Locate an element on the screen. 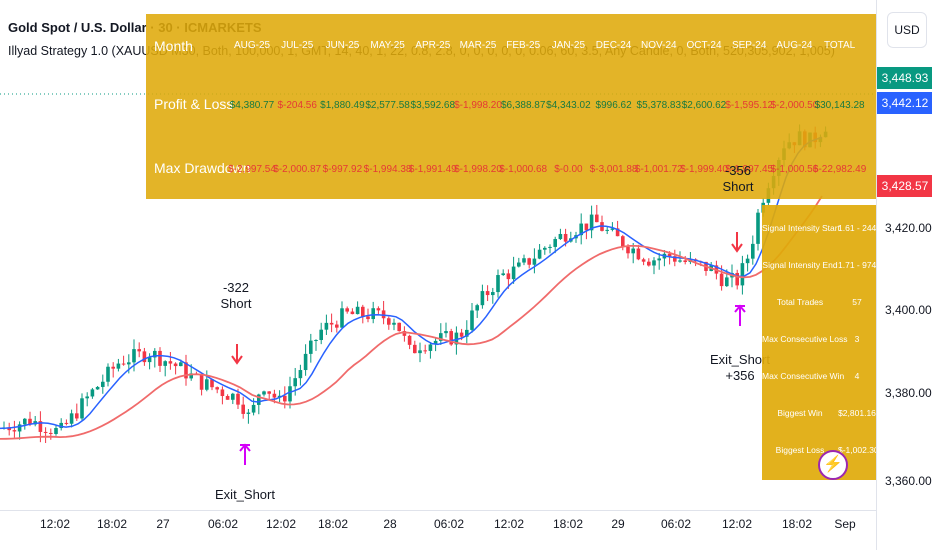  lightning-bolt-icon: ⚡ is located at coordinates (833, 465).